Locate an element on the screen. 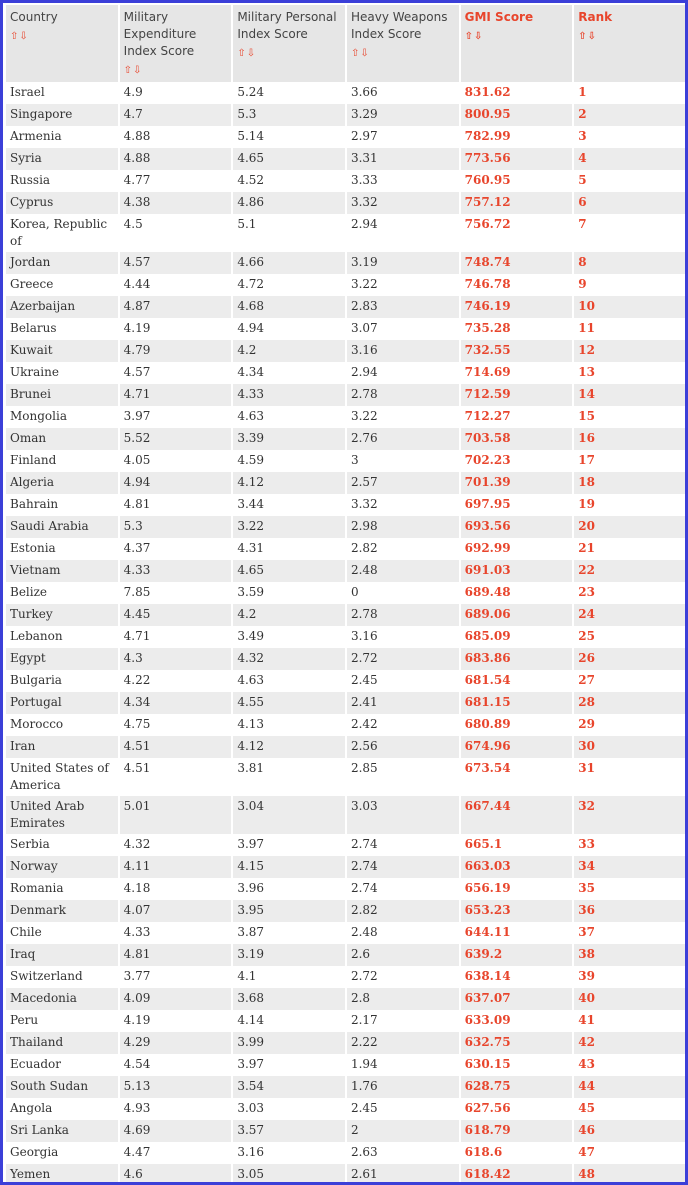 The width and height of the screenshot is (688, 1185). gmi-score-cell: 712.27 is located at coordinates (516, 417).